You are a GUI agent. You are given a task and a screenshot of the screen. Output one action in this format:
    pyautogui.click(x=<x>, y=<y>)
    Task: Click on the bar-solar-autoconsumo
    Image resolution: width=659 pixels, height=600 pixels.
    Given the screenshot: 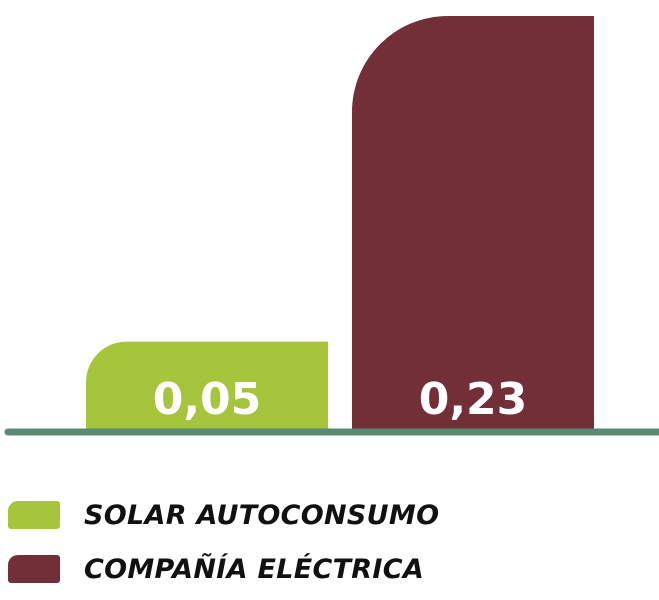 What is the action you would take?
    pyautogui.click(x=207, y=386)
    